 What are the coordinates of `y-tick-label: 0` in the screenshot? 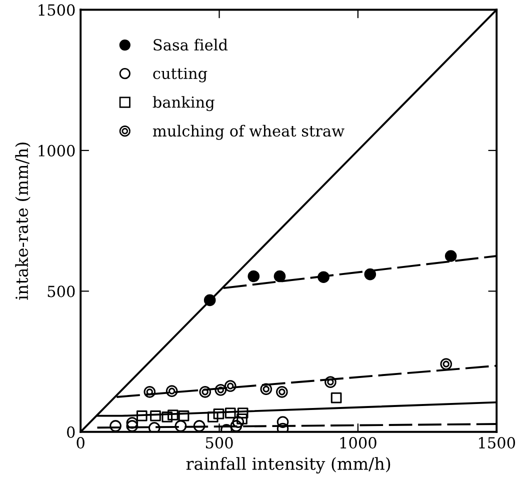 It's located at (71, 432).